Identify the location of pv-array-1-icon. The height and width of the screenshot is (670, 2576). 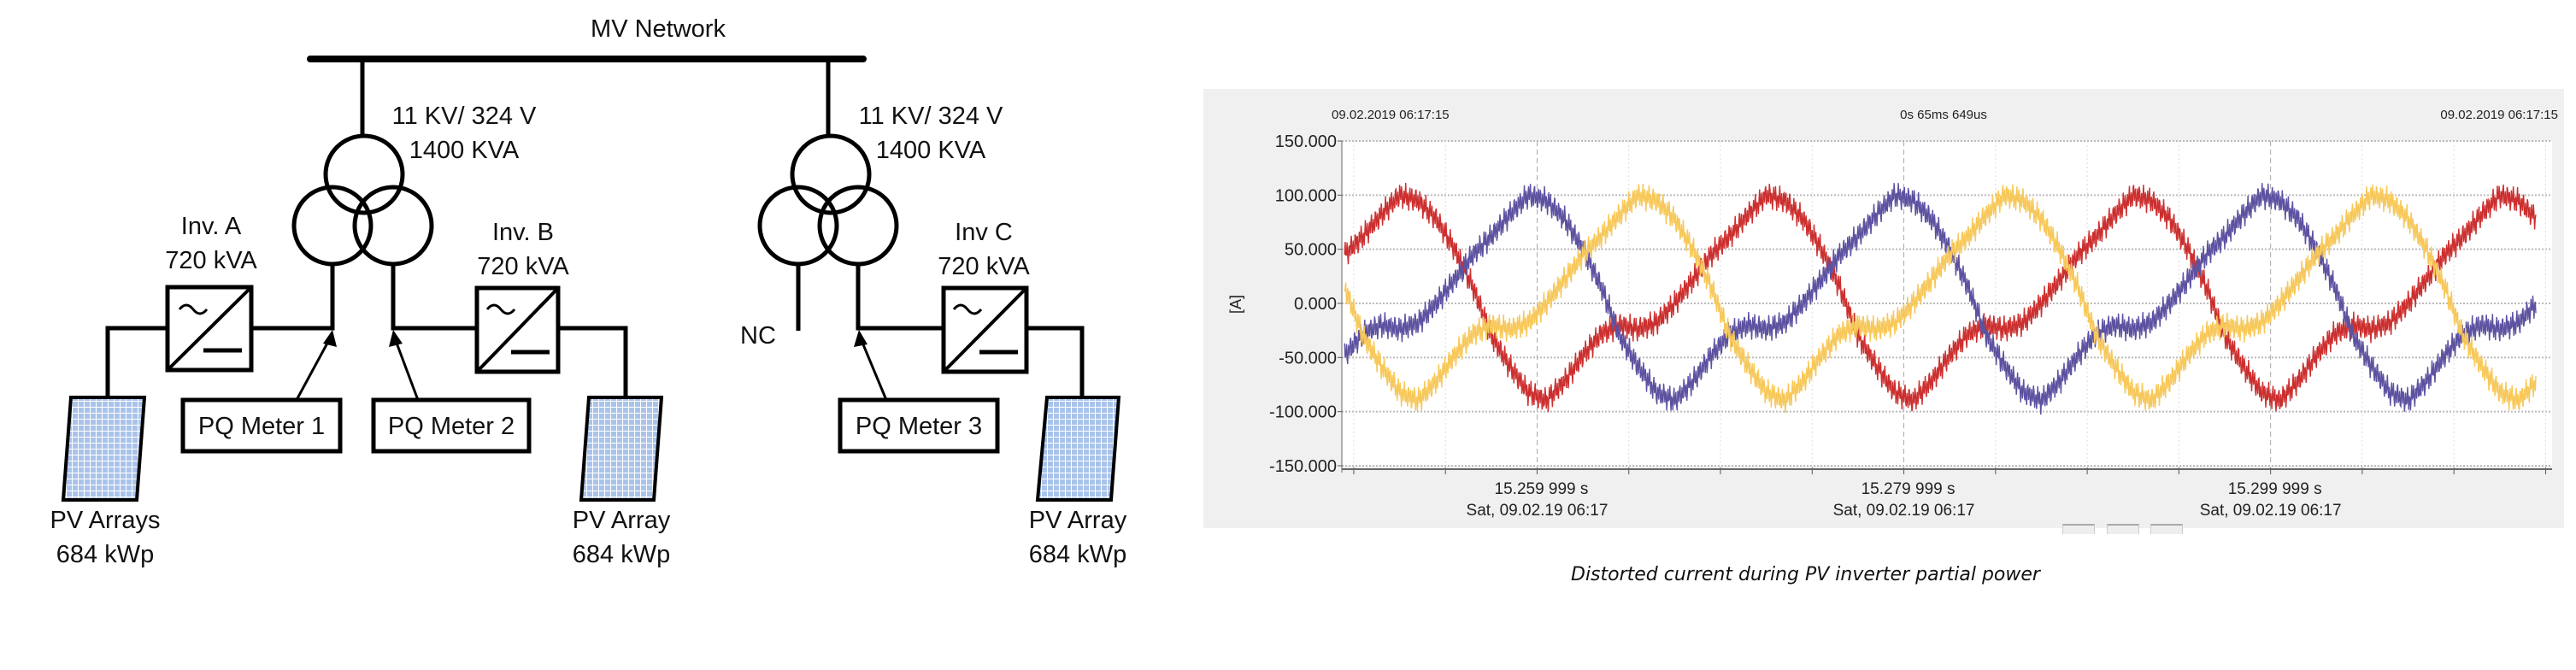
(104, 449).